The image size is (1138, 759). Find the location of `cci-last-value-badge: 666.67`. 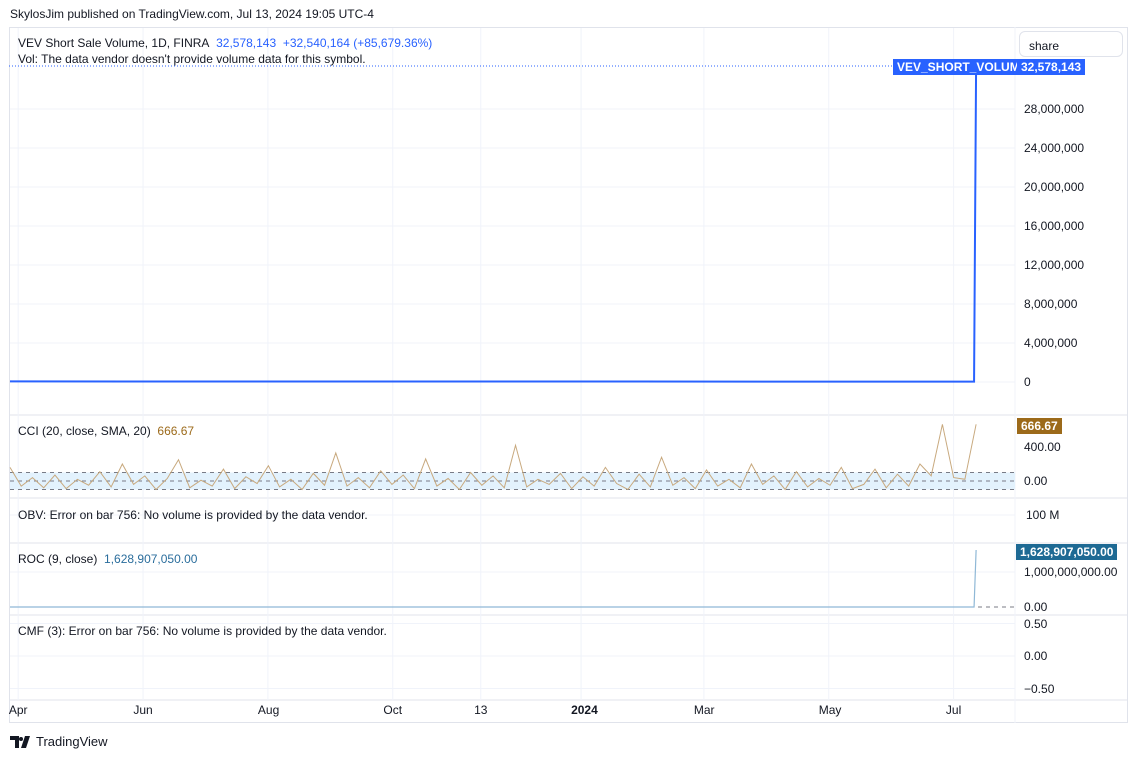

cci-last-value-badge: 666.67 is located at coordinates (1039, 426).